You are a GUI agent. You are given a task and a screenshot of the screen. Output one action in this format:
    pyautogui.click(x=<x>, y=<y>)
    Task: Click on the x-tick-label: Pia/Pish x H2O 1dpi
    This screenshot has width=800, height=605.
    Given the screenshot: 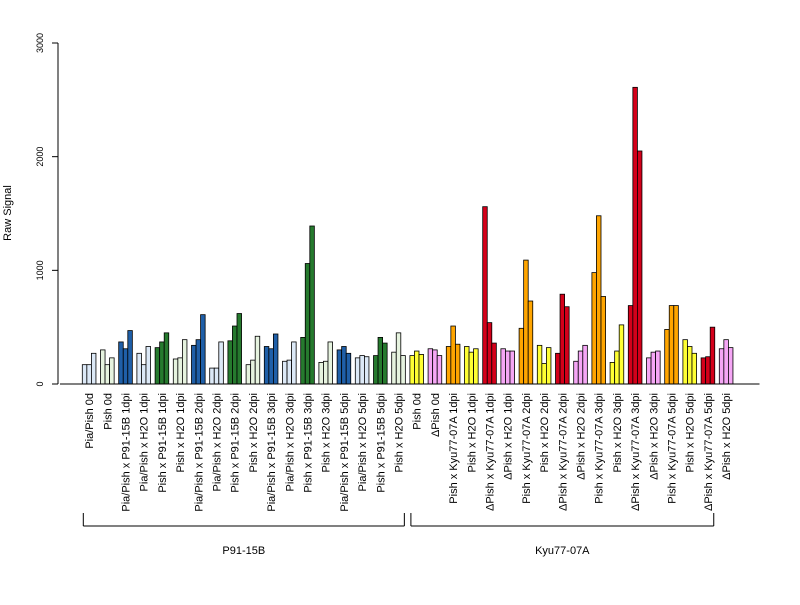 What is the action you would take?
    pyautogui.click(x=145, y=442)
    